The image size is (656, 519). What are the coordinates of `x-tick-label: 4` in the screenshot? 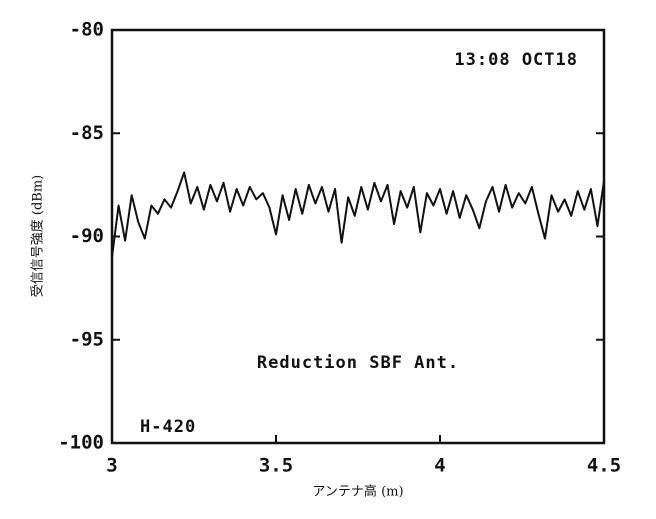 It's located at (439, 466).